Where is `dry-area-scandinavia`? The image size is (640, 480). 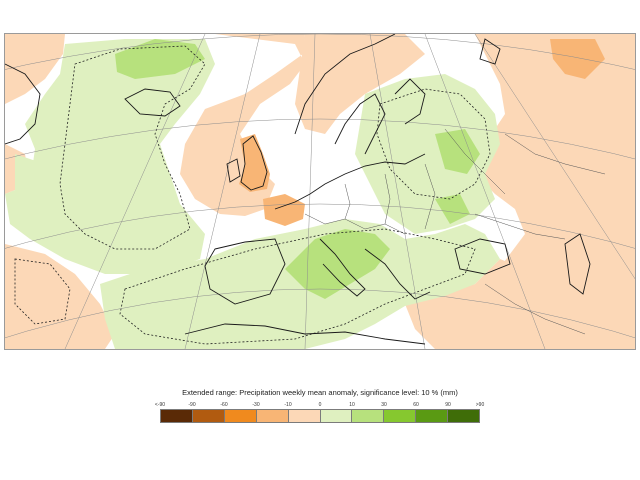
dry-area-scandinavia is located at coordinates (360, 84).